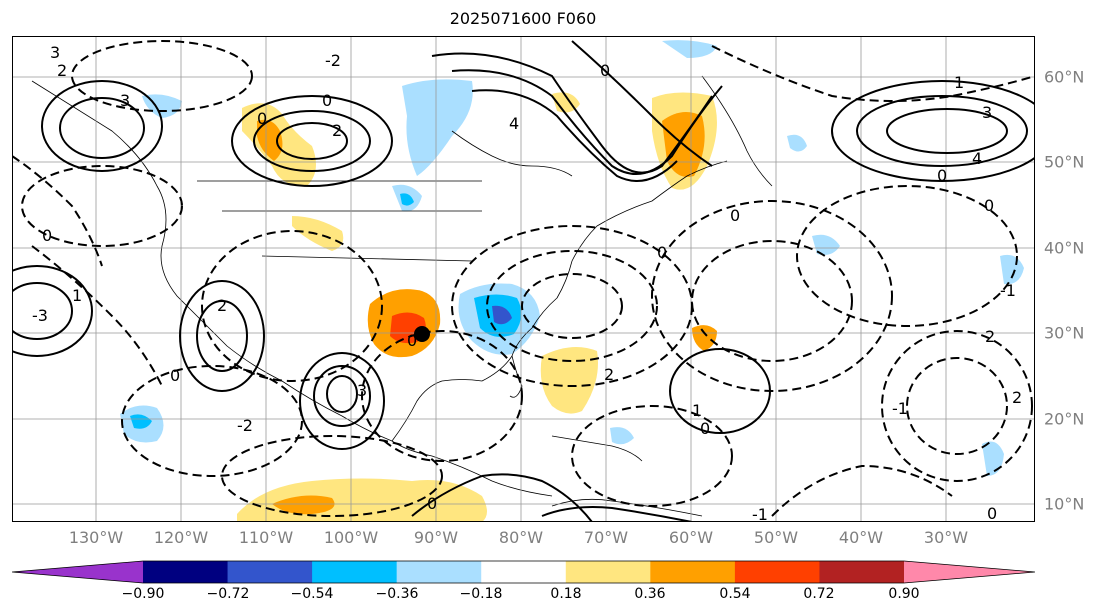 Image resolution: width=1105 pixels, height=615 pixels. I want to click on lon-label: 30°W, so click(946, 537).